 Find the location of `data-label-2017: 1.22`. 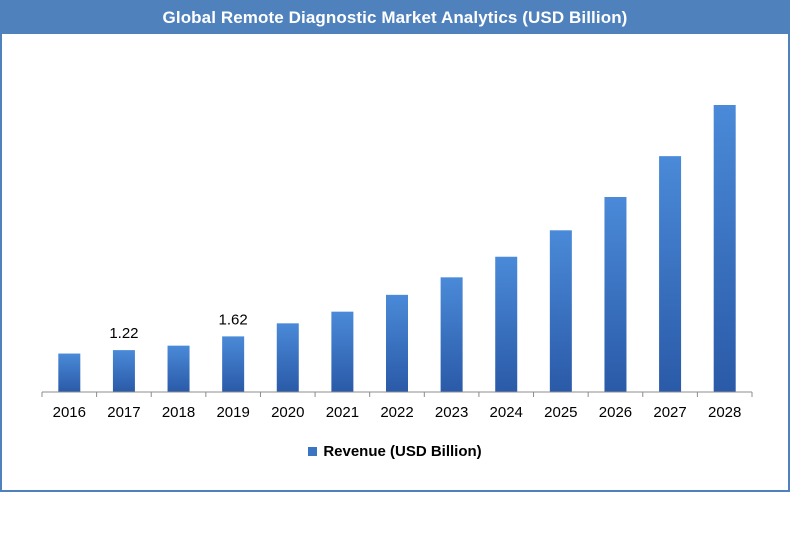

data-label-2017: 1.22 is located at coordinates (123, 333).